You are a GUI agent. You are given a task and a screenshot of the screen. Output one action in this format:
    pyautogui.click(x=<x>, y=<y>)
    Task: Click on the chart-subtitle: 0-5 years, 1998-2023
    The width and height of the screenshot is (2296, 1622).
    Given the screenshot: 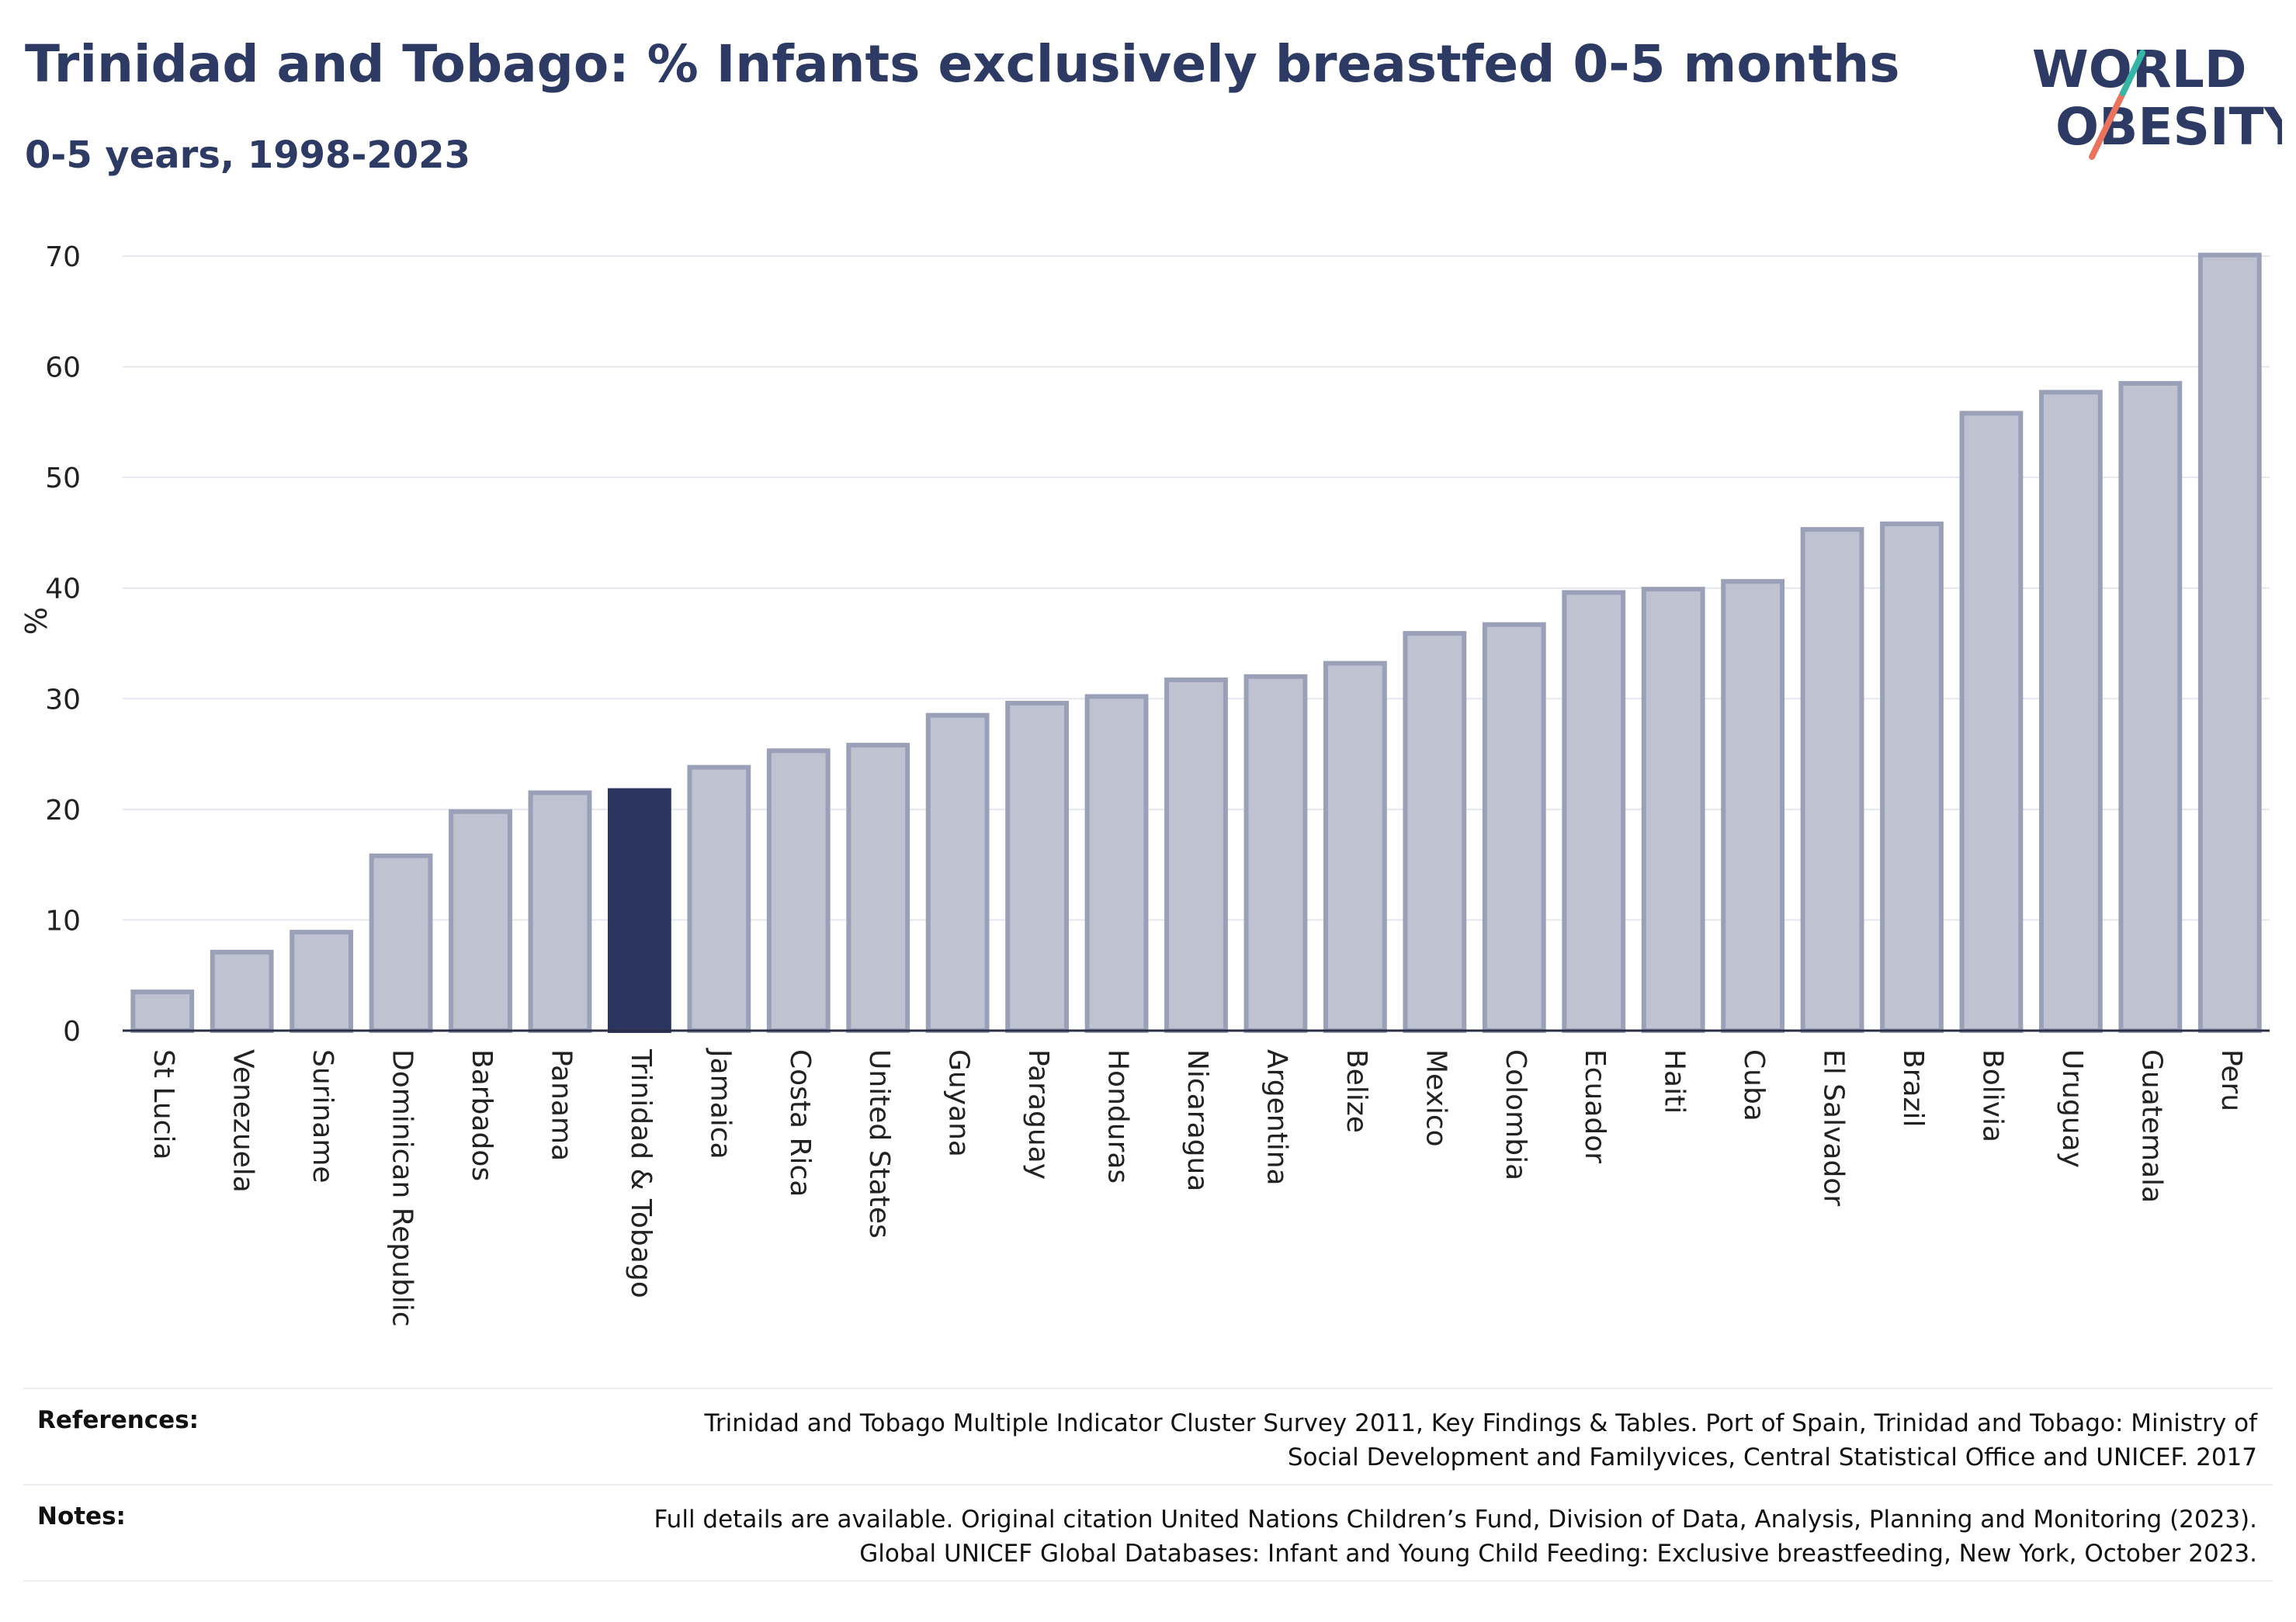 What is the action you would take?
    pyautogui.click(x=248, y=155)
    